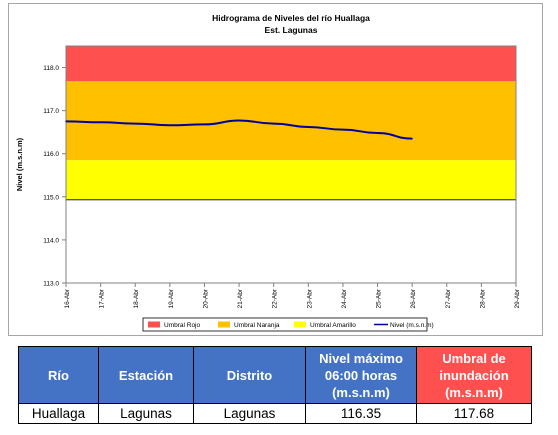  Describe the element at coordinates (291, 30) in the screenshot. I see `chart-subtitle: Est. Lagunas` at that location.